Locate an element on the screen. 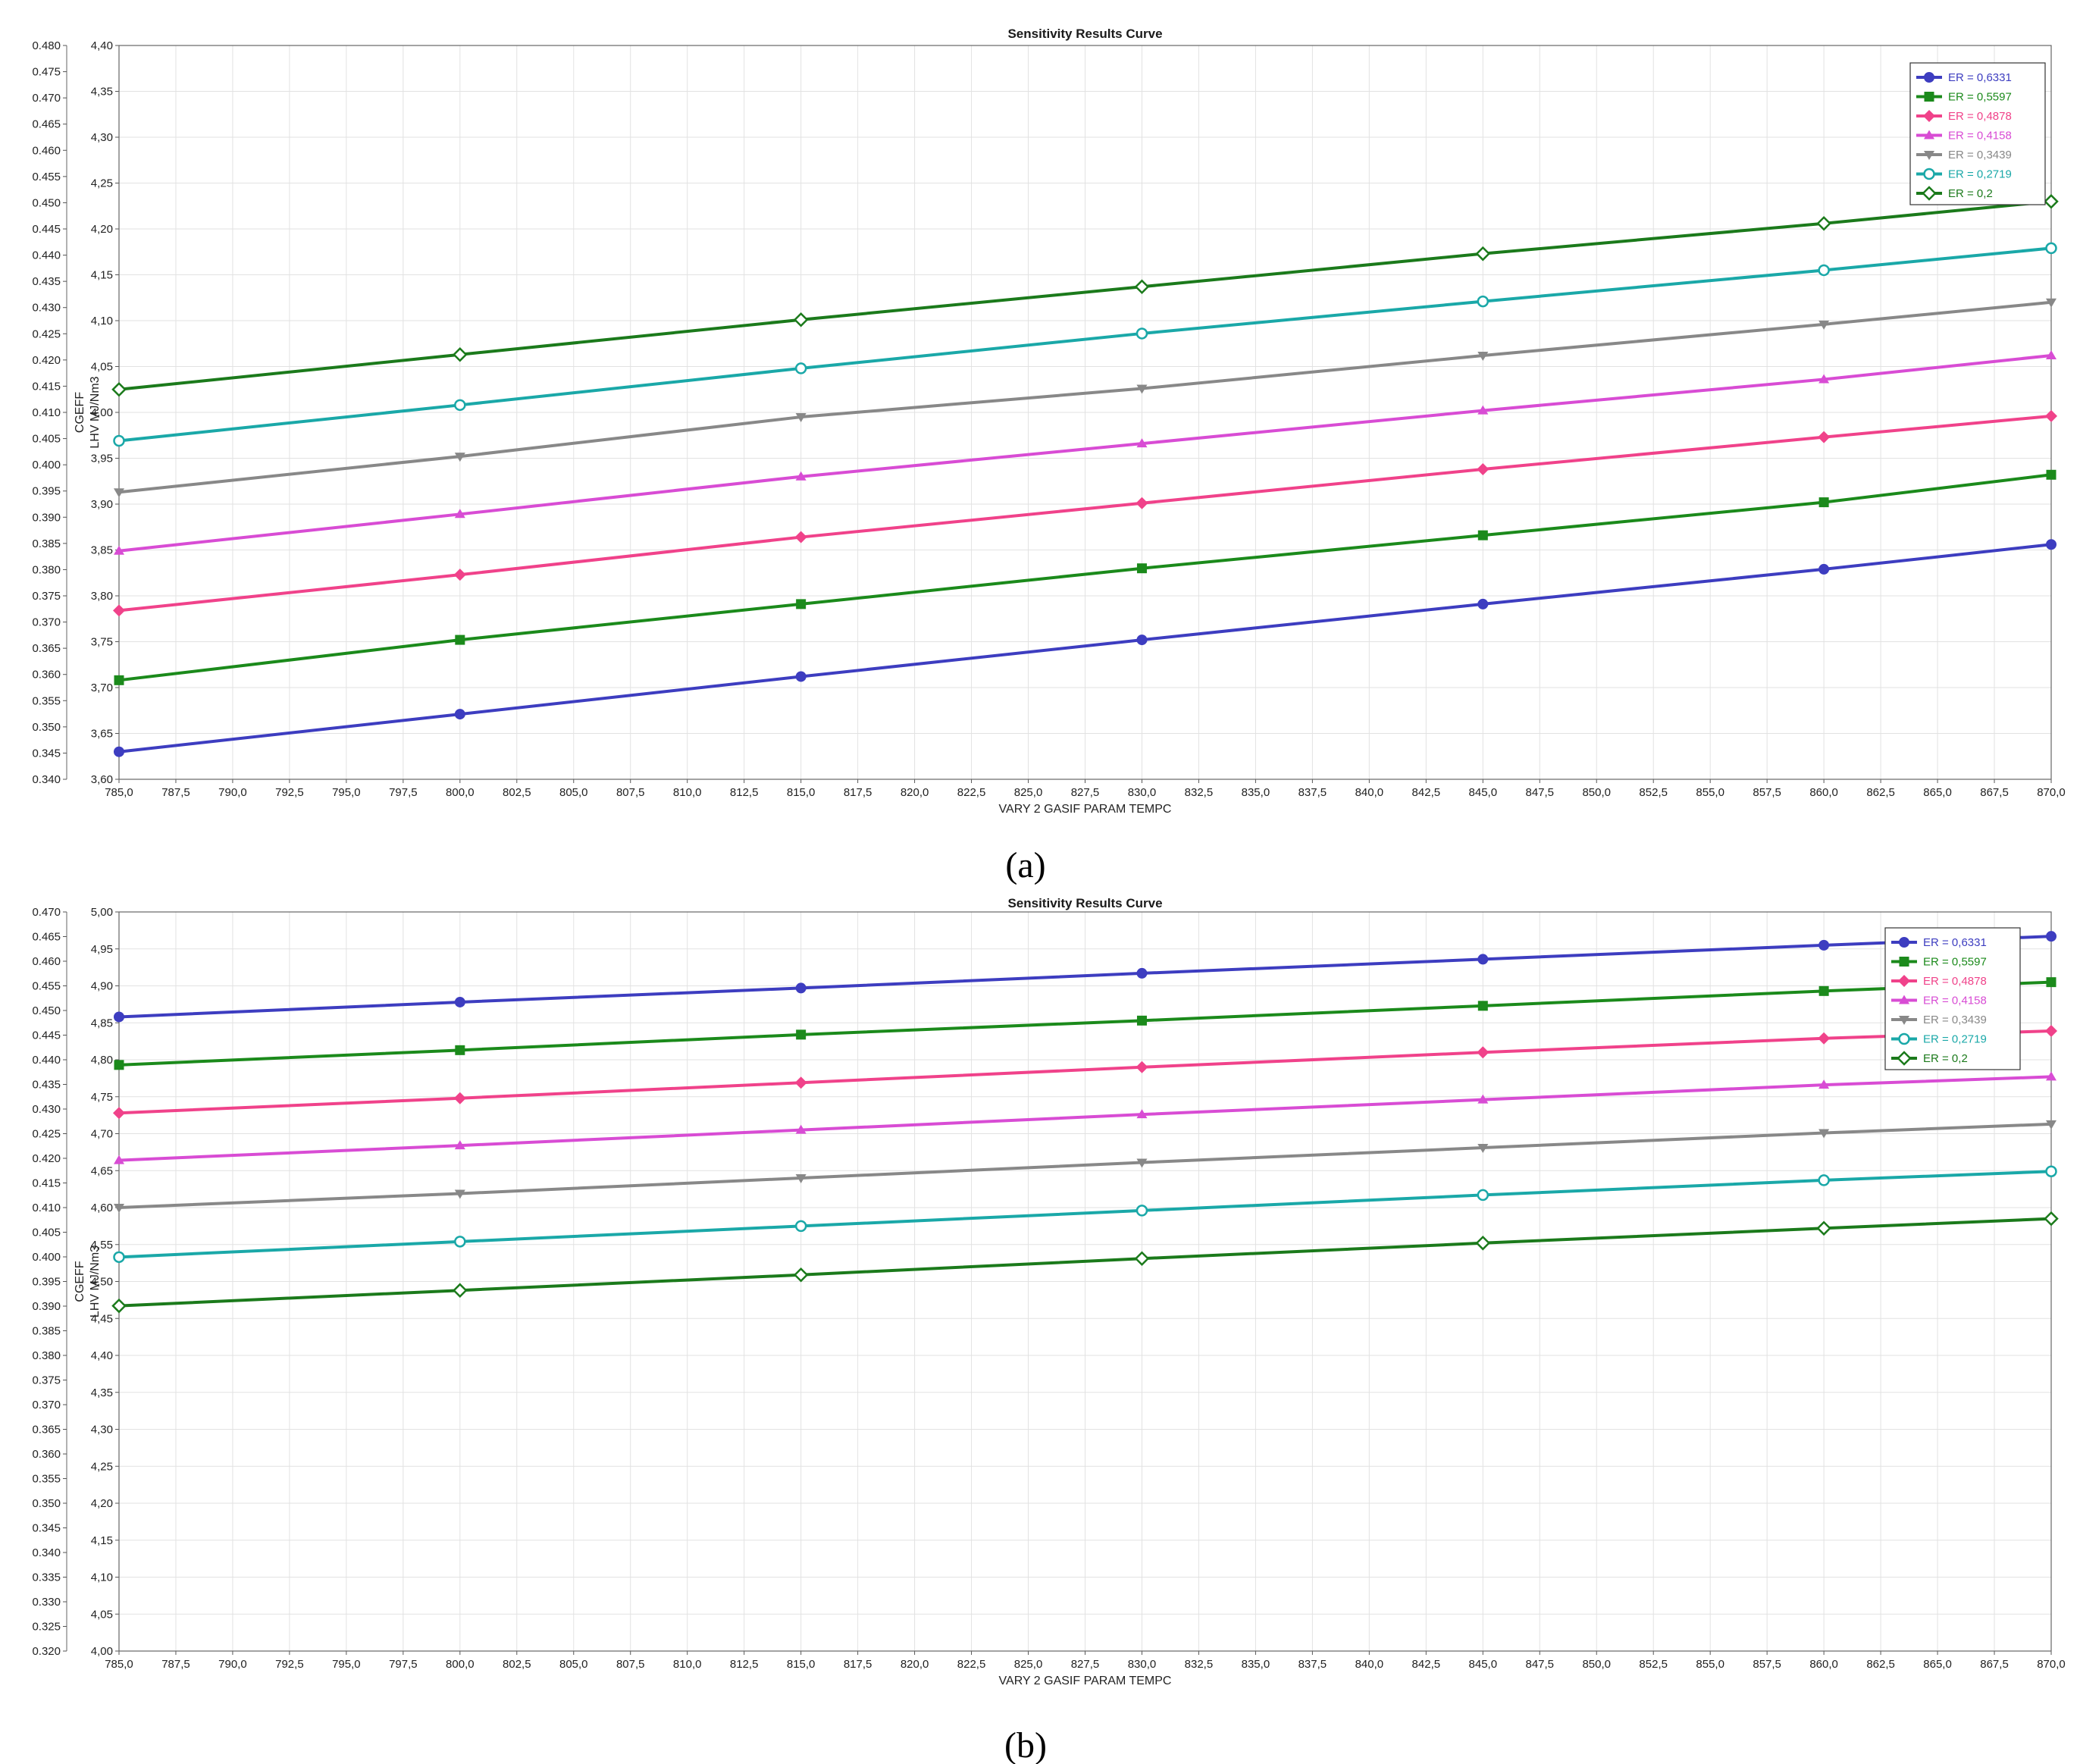 The width and height of the screenshot is (2080, 1764). y-tick-label: 0.455 is located at coordinates (46, 177).